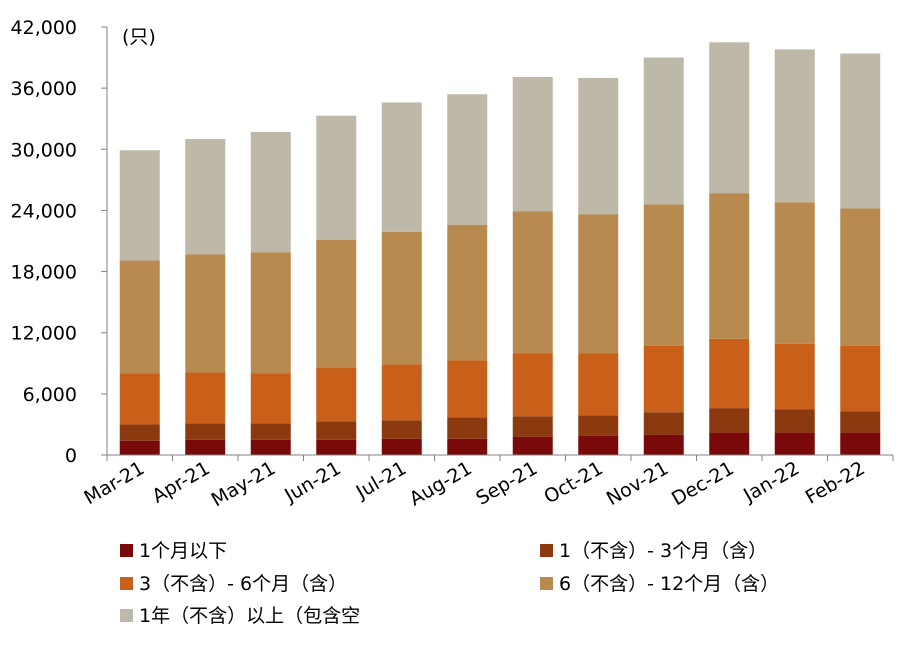  Describe the element at coordinates (44, 334) in the screenshot. I see `y-tick-label: 12,000` at that location.